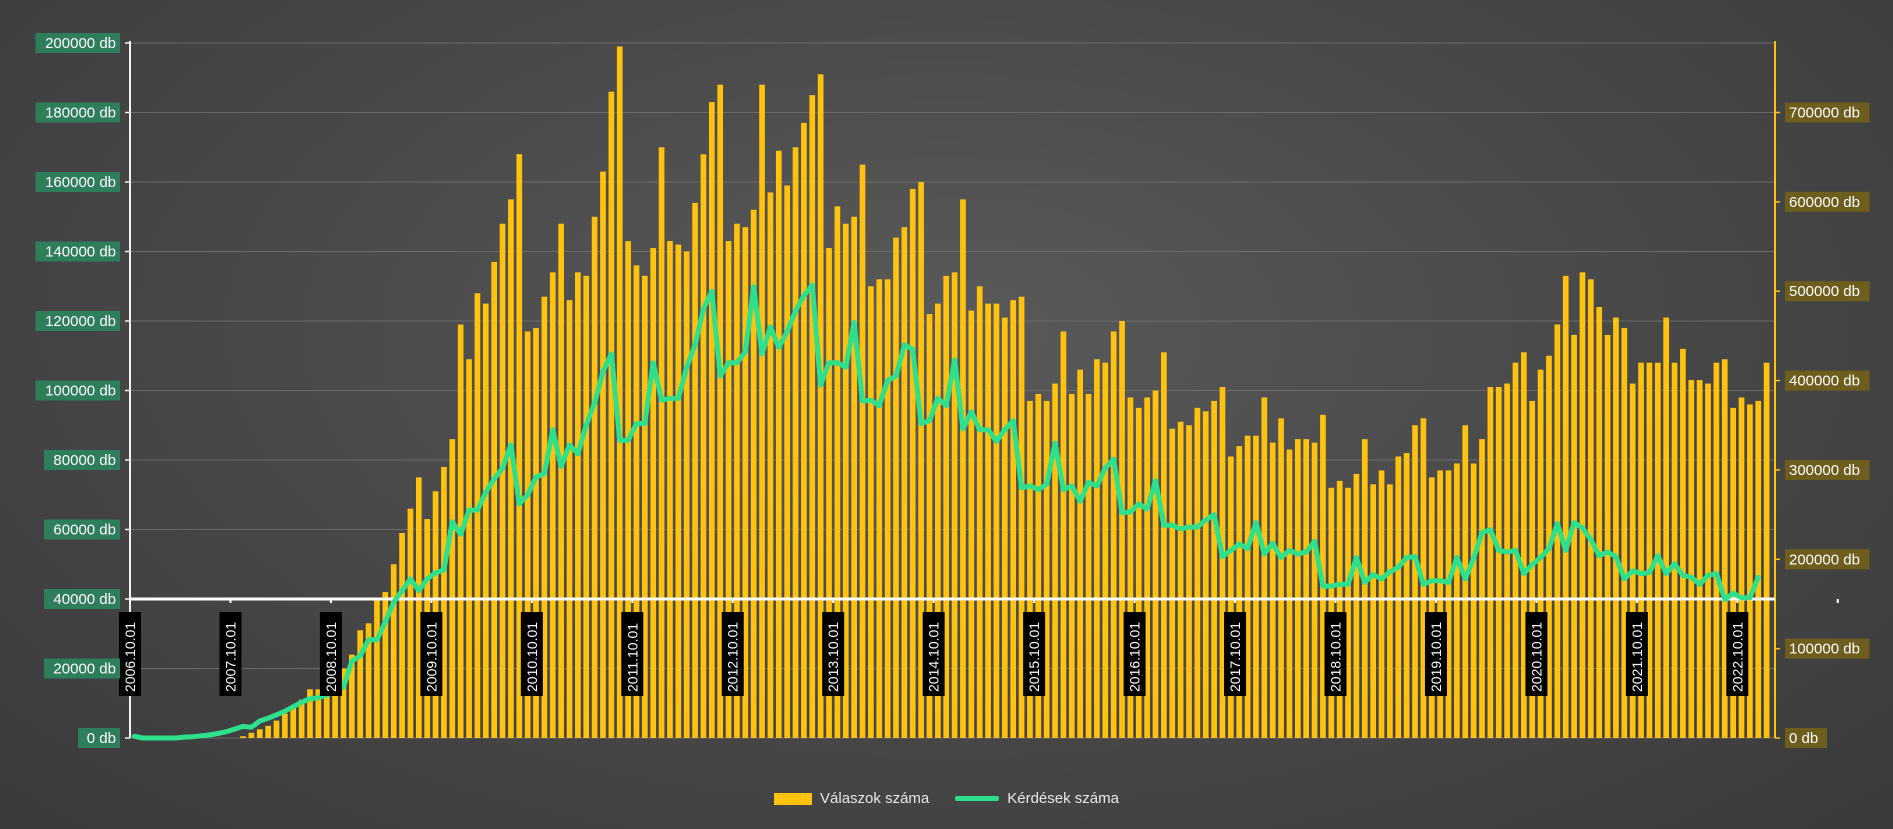  What do you see at coordinates (934, 657) in the screenshot?
I see `x-date-label: 2014.10.01` at bounding box center [934, 657].